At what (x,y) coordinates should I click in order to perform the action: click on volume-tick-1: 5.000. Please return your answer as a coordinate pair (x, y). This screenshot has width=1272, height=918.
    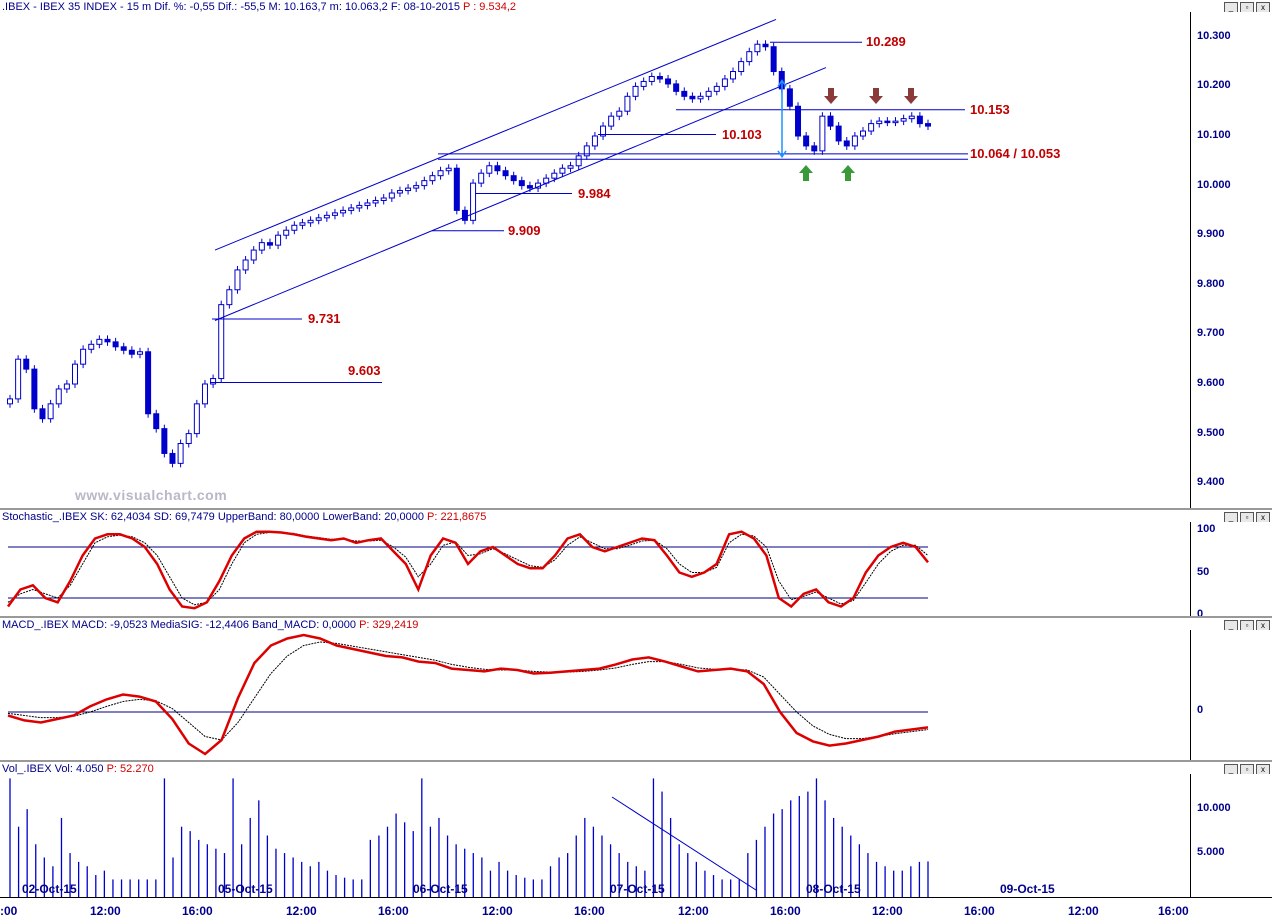
    Looking at the image, I should click on (1211, 852).